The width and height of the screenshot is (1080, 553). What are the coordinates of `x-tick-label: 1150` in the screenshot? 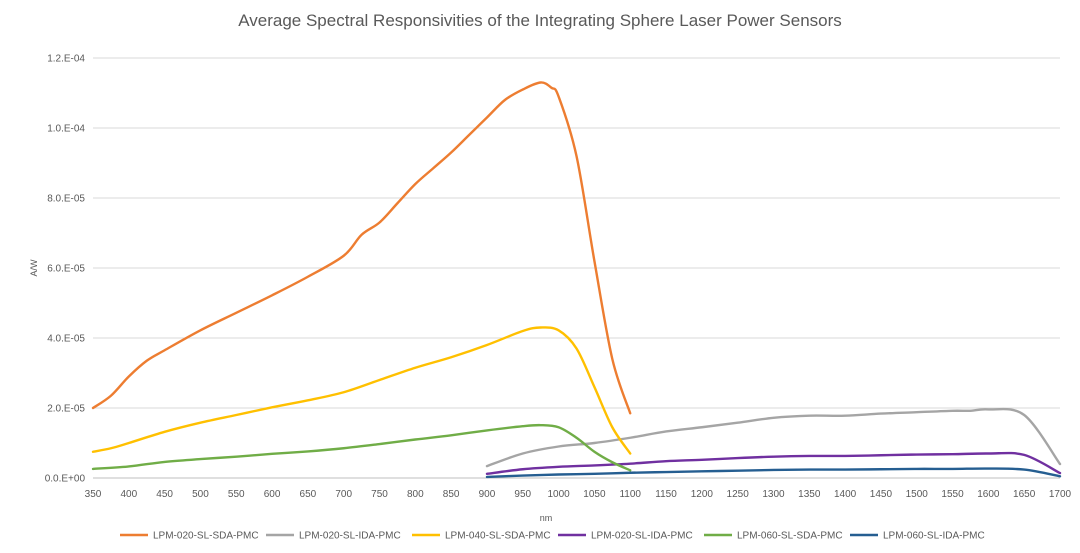 It's located at (666, 494).